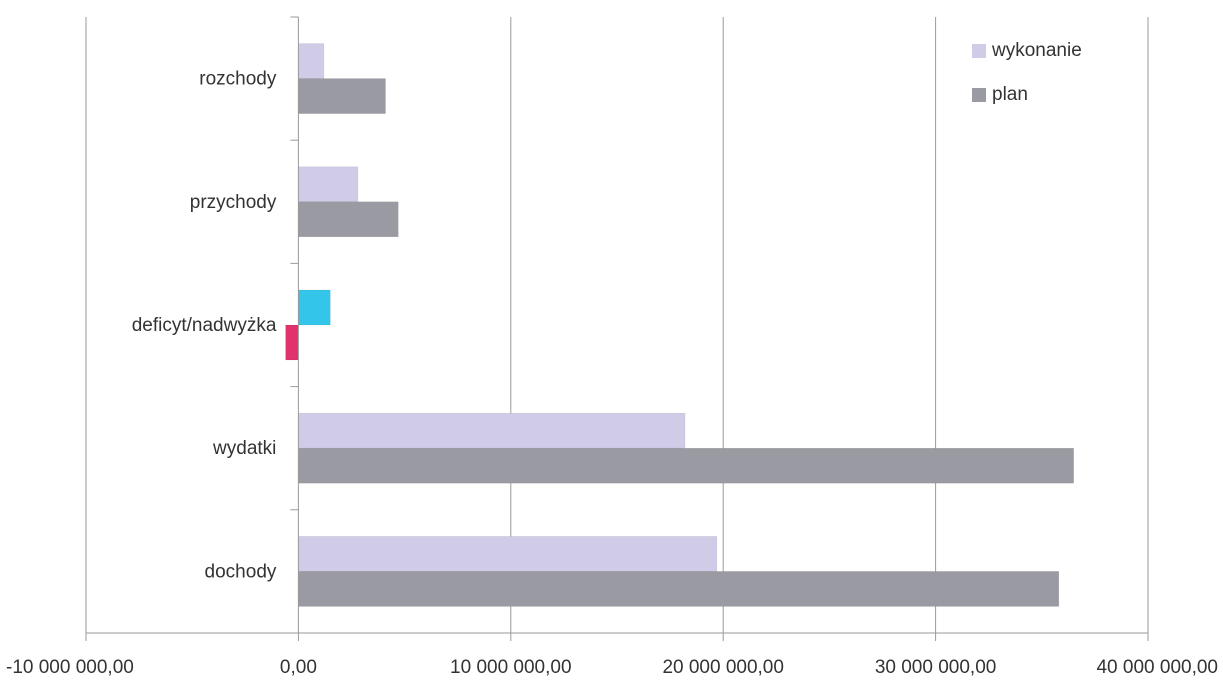 The image size is (1223, 684). What do you see at coordinates (238, 79) in the screenshot?
I see `category-label-0: rozchody` at bounding box center [238, 79].